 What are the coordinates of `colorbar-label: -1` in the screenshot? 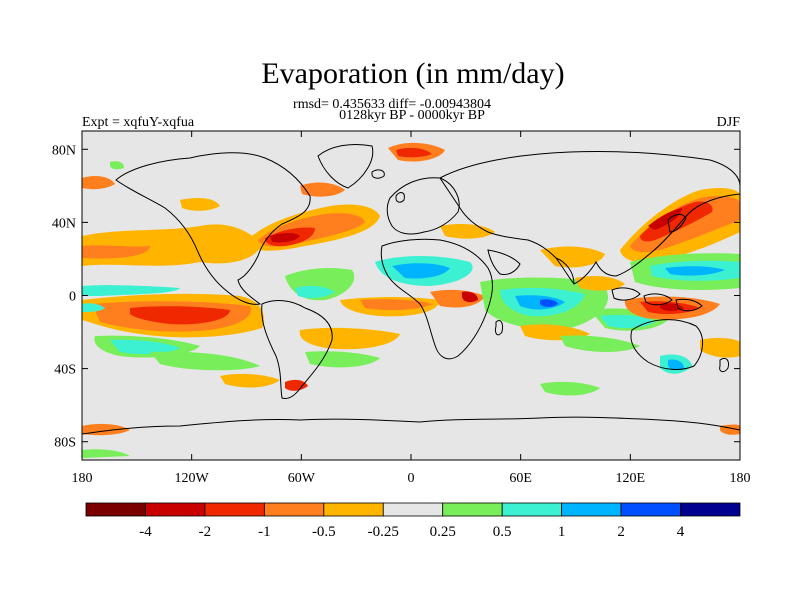 It's located at (264, 532).